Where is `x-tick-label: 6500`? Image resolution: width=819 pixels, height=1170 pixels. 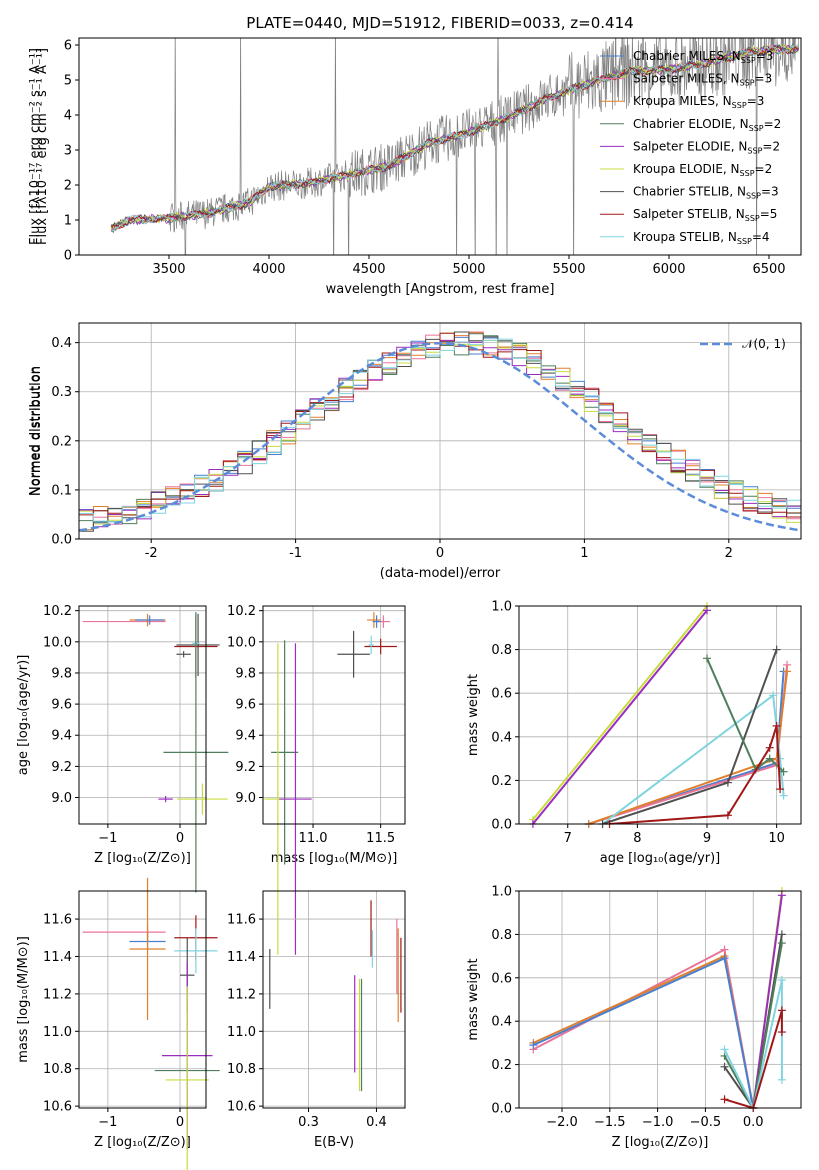 x-tick-label: 6500 is located at coordinates (768, 269).